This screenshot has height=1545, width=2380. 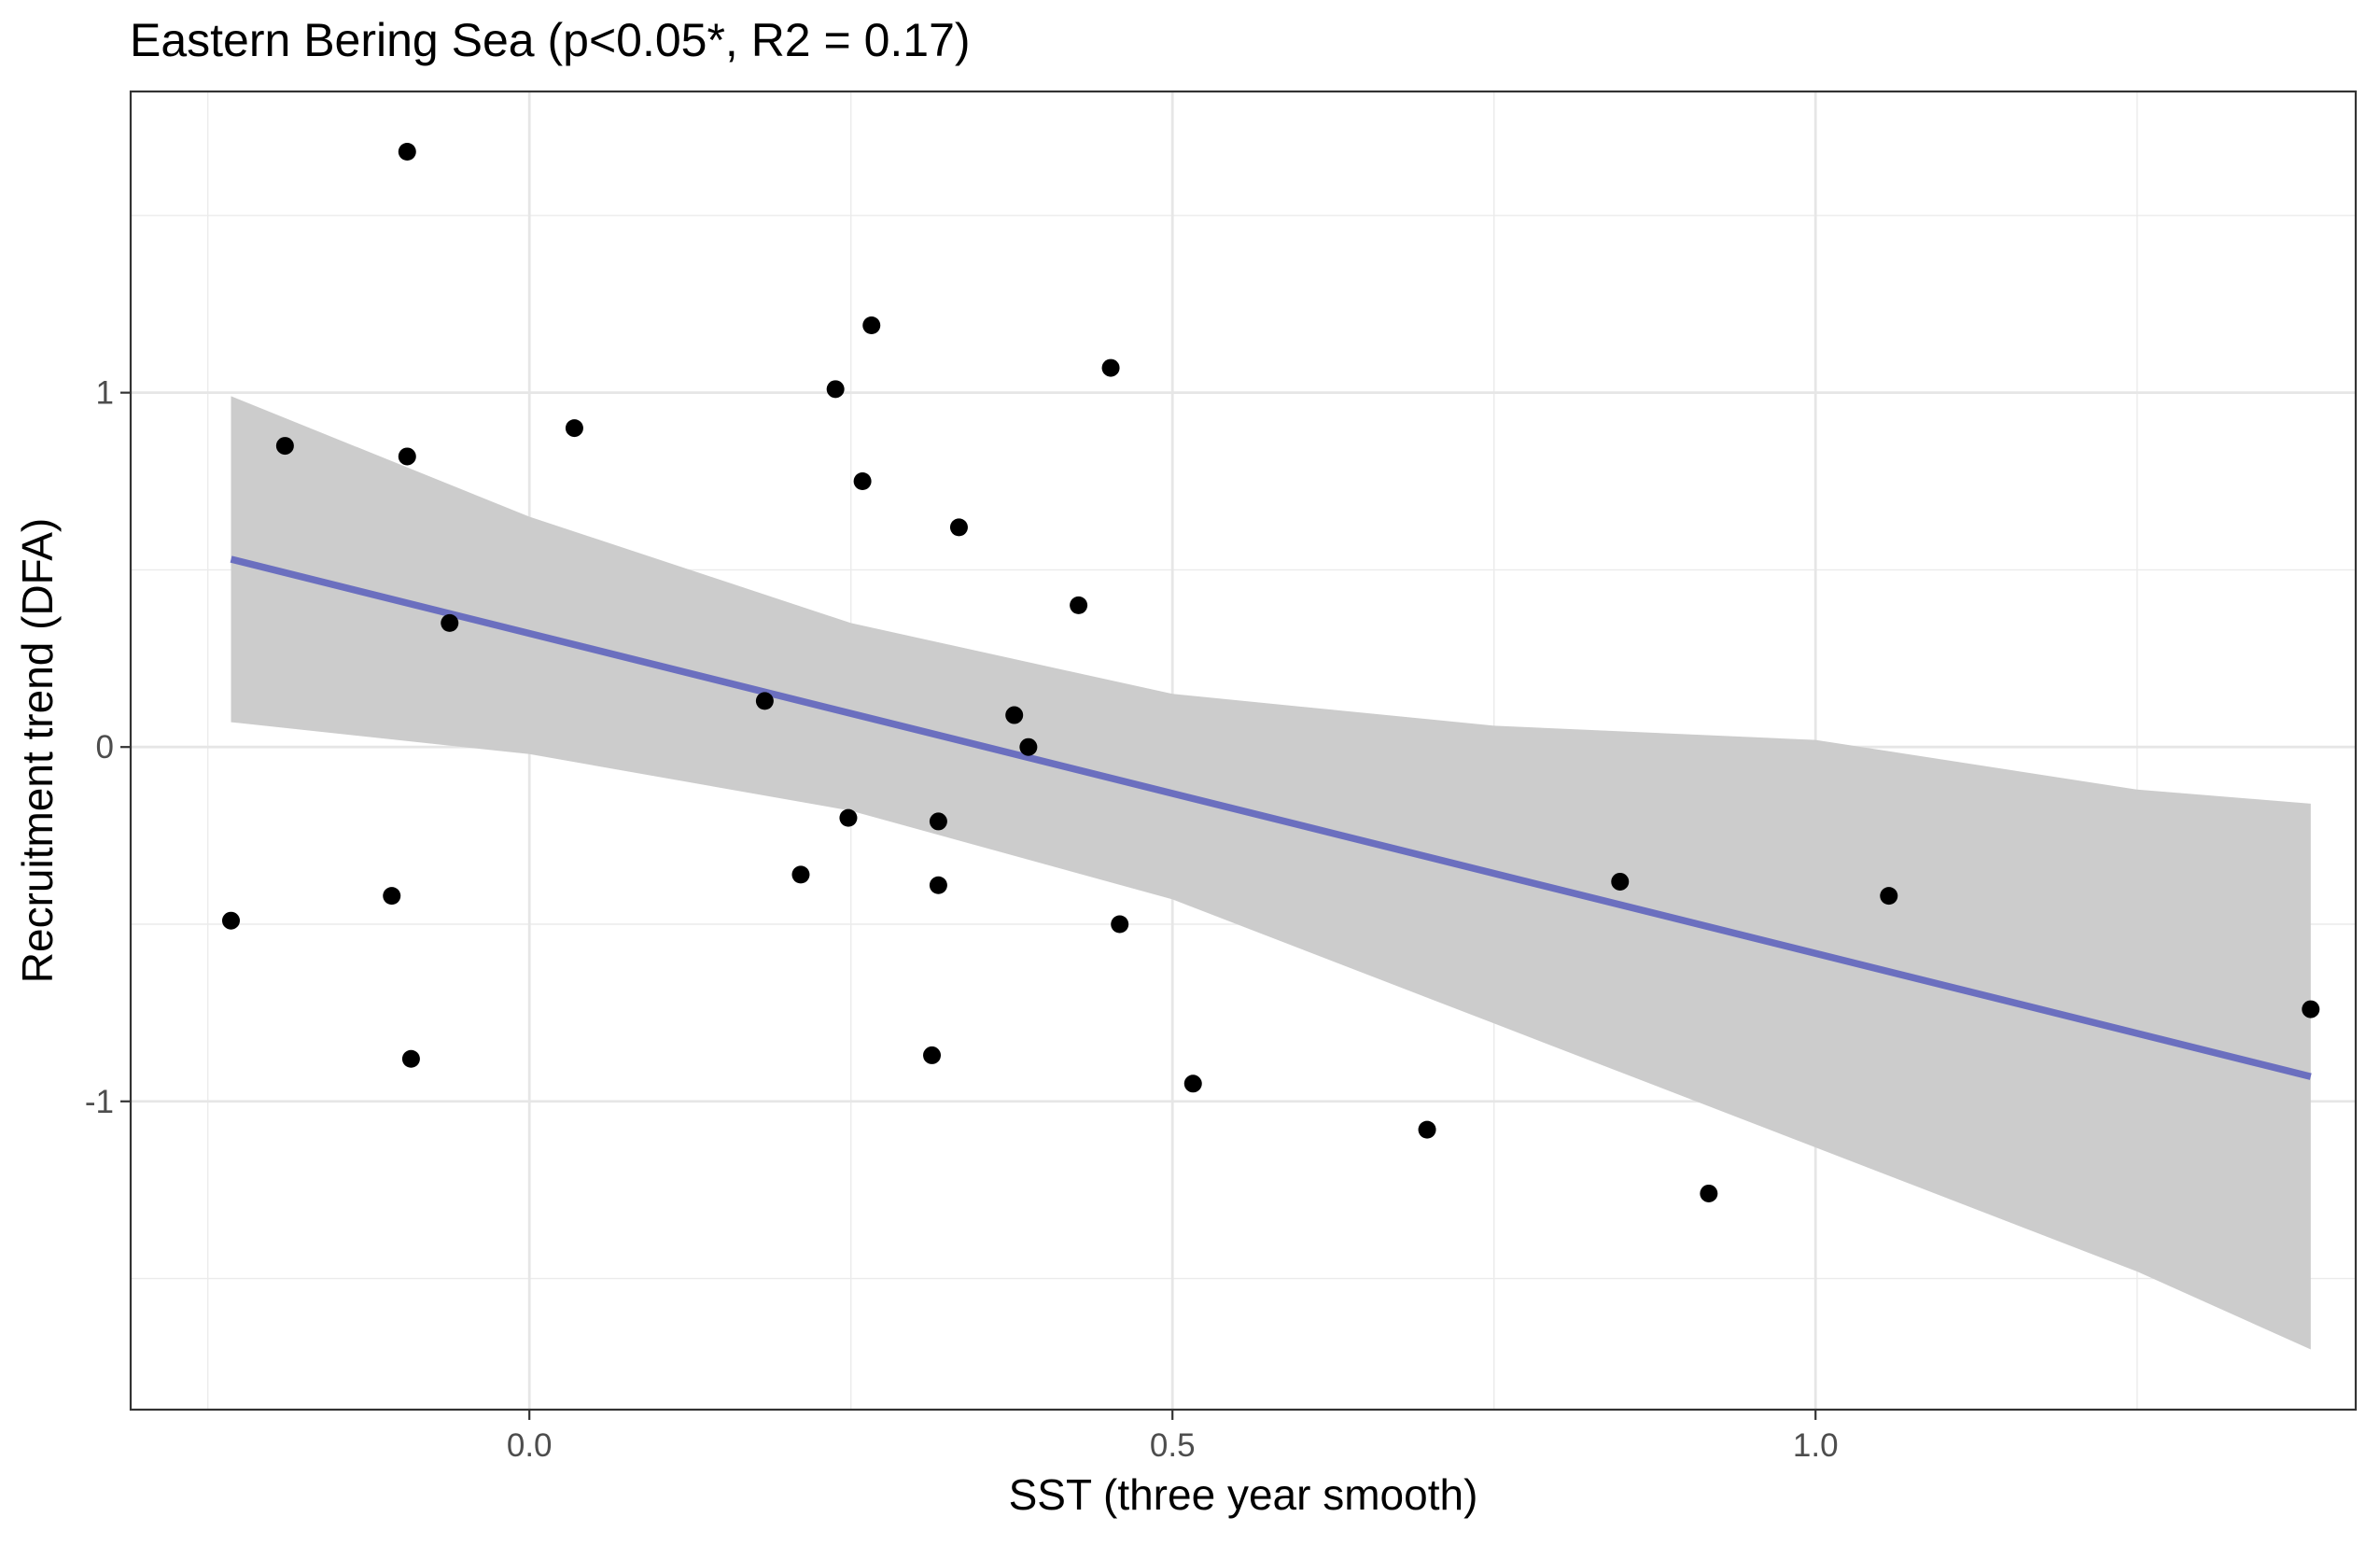 I want to click on x-axis-ticks: 0.0 0.5 1.0, so click(x=1173, y=1437).